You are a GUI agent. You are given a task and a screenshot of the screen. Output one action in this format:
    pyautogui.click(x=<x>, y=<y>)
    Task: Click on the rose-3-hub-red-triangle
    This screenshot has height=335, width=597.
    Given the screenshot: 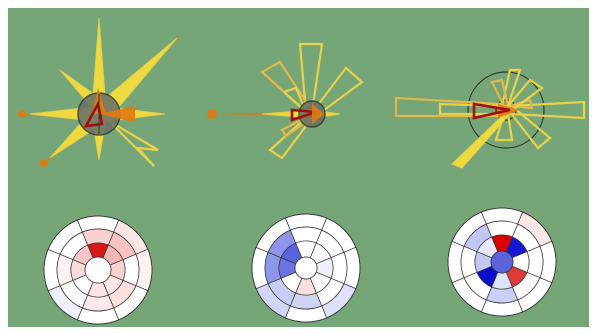 What is the action you would take?
    pyautogui.click(x=491, y=111)
    